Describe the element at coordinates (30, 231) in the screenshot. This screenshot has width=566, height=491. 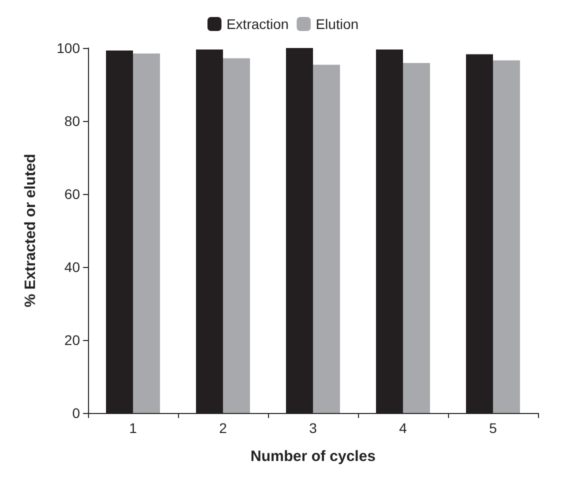
I see `y-axis-title: % Extracted or eluted` at that location.